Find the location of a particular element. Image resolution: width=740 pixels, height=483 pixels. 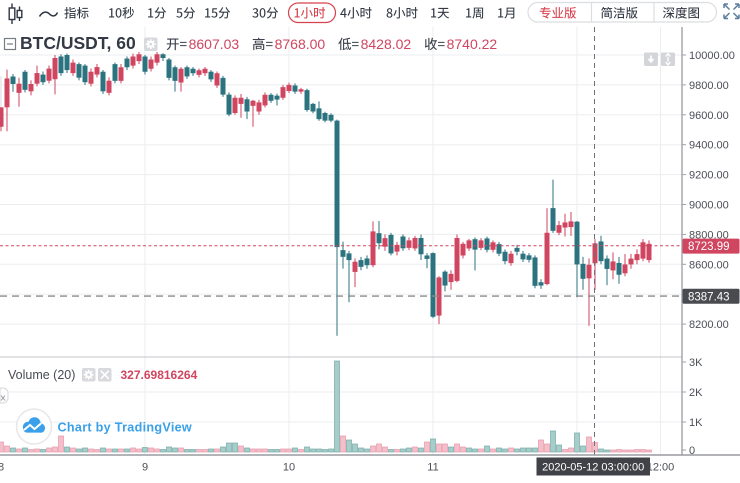

svg-text: BTC/USDT, 60 is located at coordinates (78, 43).